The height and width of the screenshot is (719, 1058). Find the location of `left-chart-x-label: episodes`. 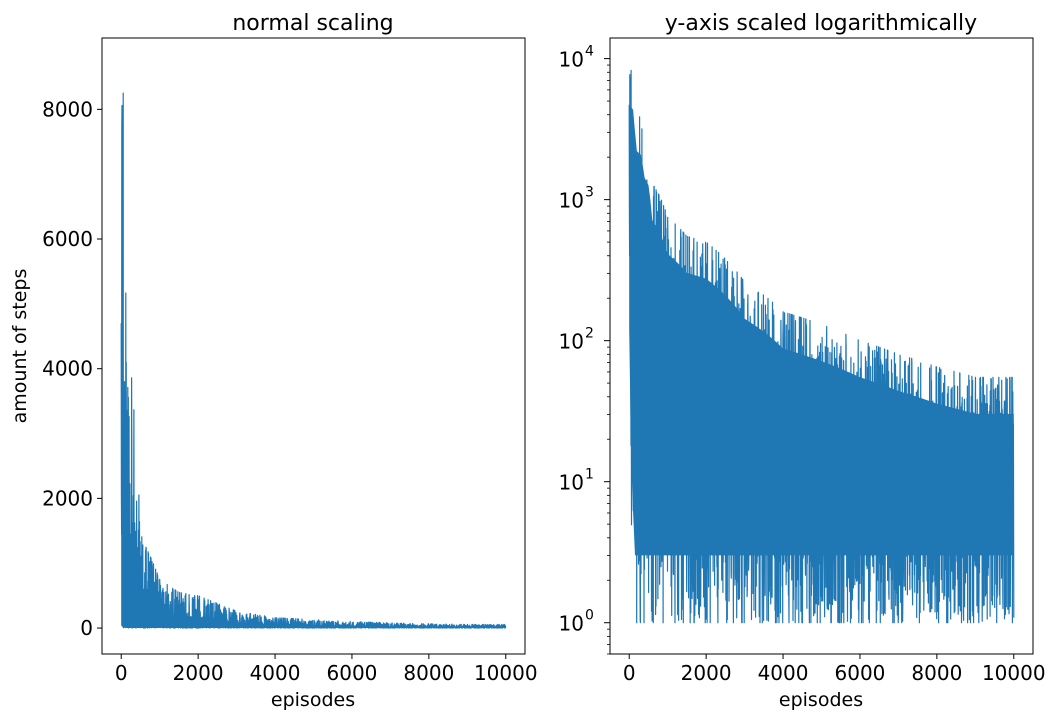

left-chart-x-label: episodes is located at coordinates (313, 700).